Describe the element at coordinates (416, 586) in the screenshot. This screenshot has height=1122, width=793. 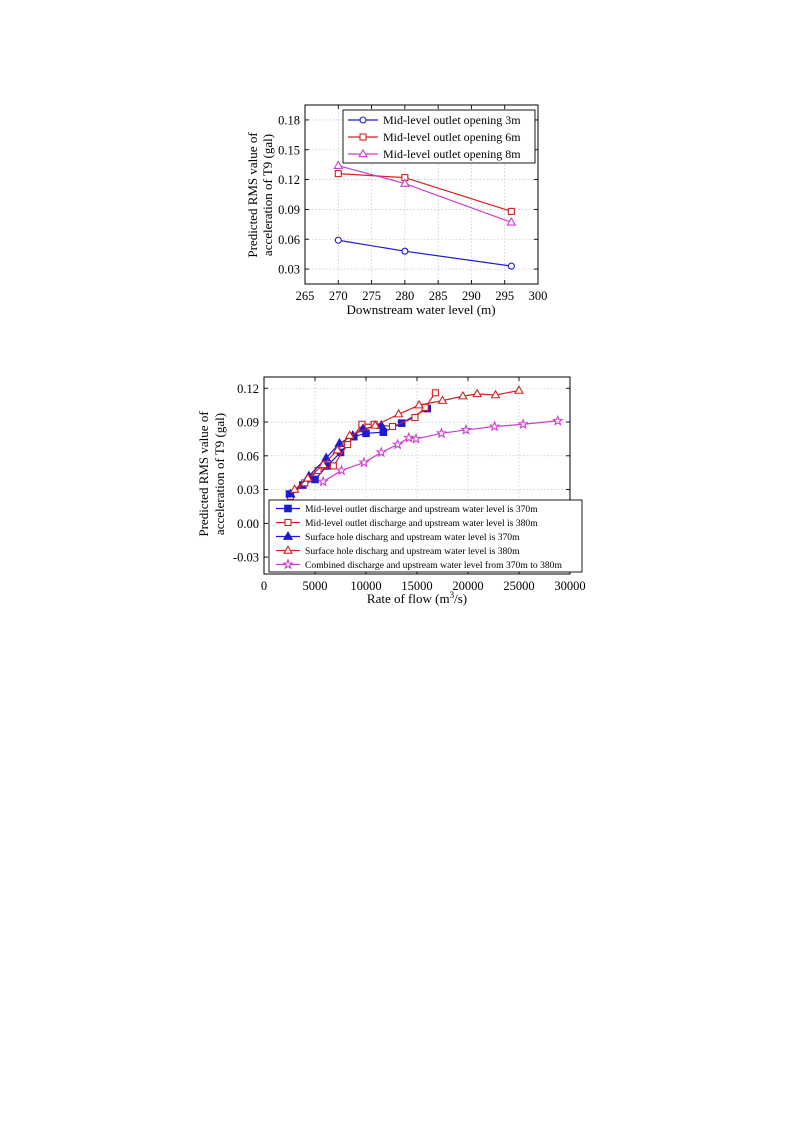
I see `chart-2-x-tick-label: 15000` at that location.